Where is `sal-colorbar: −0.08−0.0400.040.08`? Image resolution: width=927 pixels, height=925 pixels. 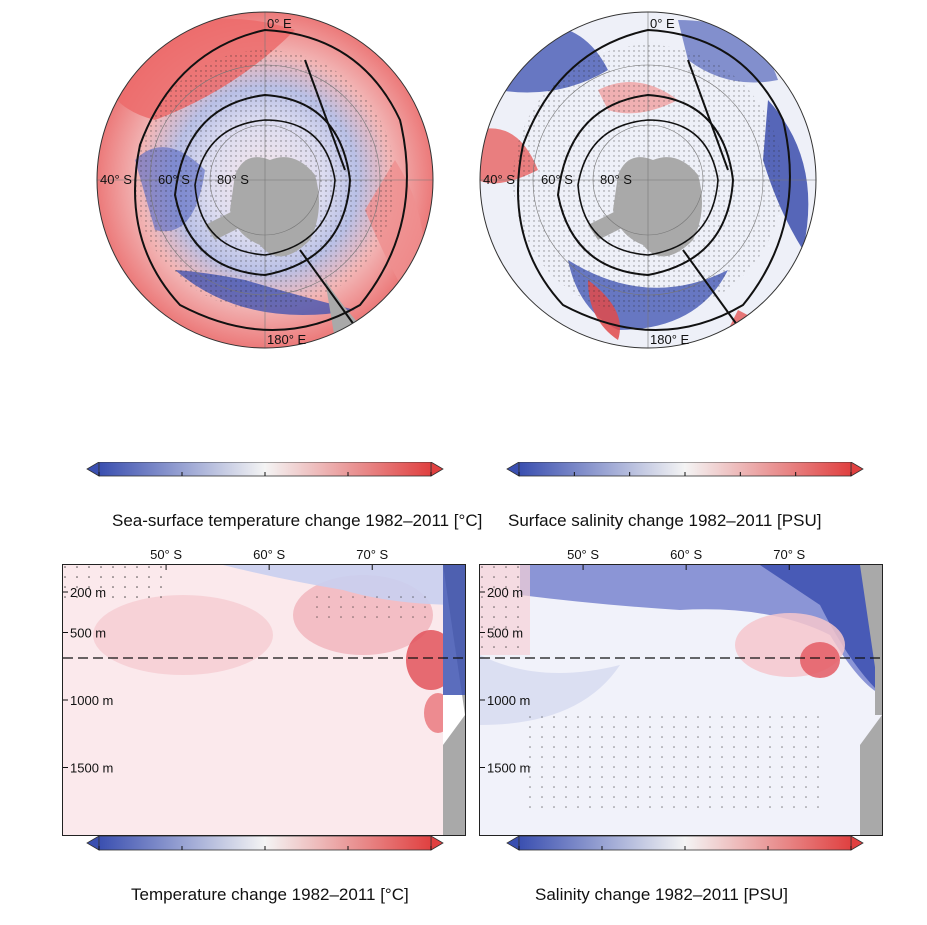 sal-colorbar: −0.08−0.0400.040.08 is located at coordinates (685, 843).